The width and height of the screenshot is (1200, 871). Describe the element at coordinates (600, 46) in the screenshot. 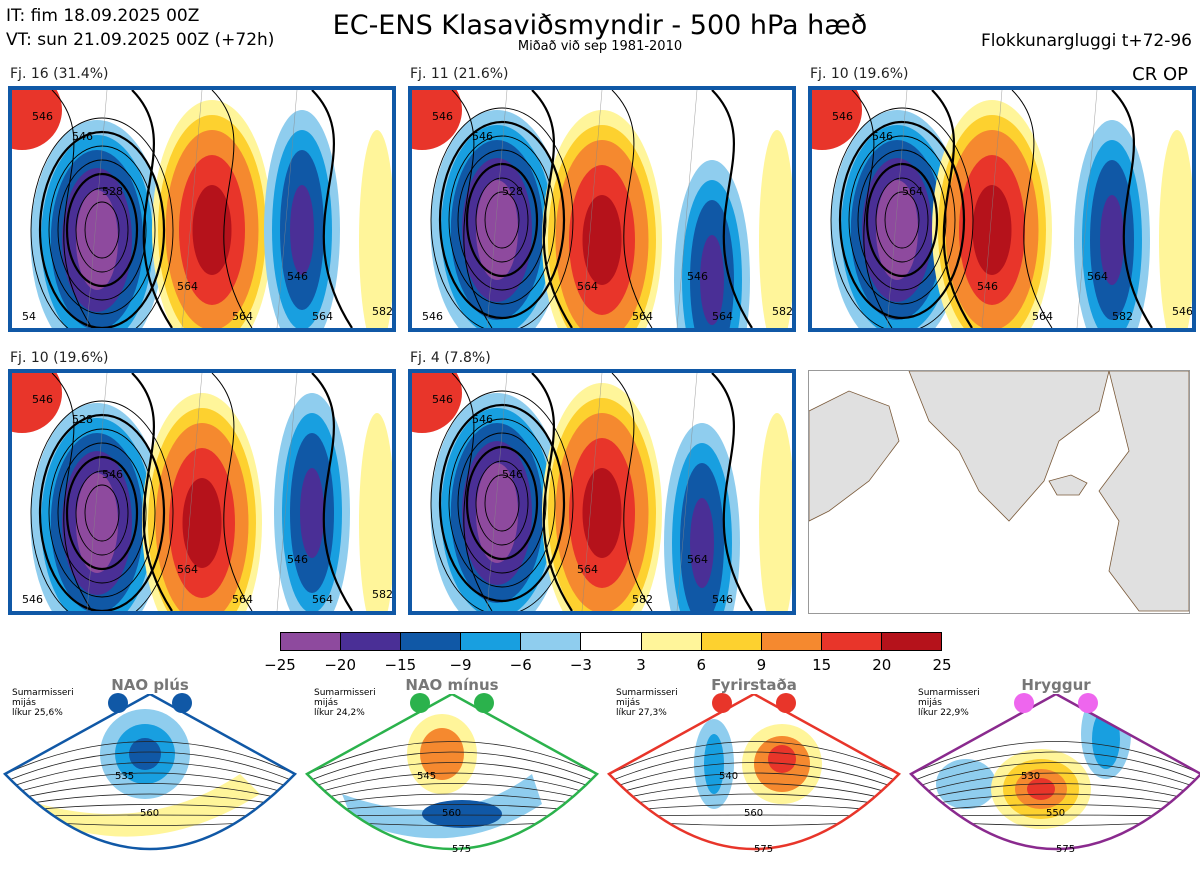

I see `page-subtitle: Miðað við sep 1981-2010` at that location.